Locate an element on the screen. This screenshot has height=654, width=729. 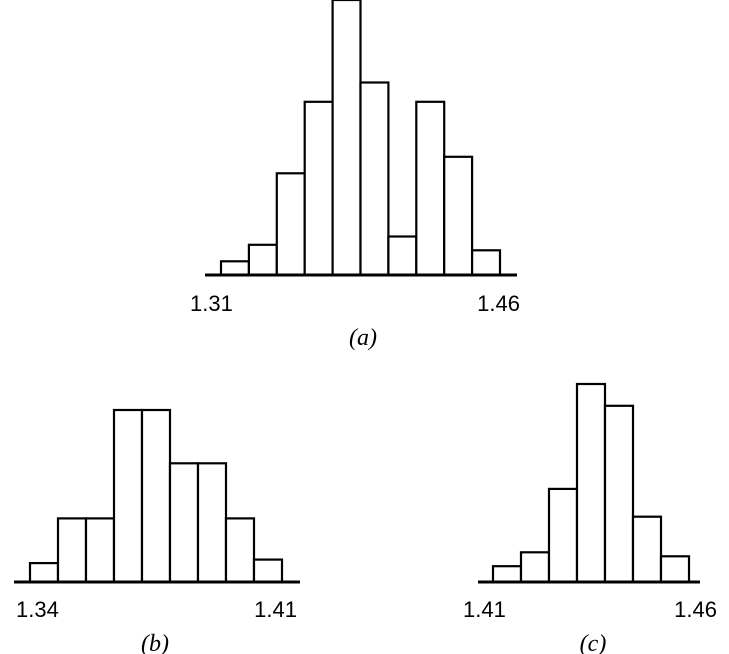
x-tick-label-b-right: 1.41 is located at coordinates (275, 609).